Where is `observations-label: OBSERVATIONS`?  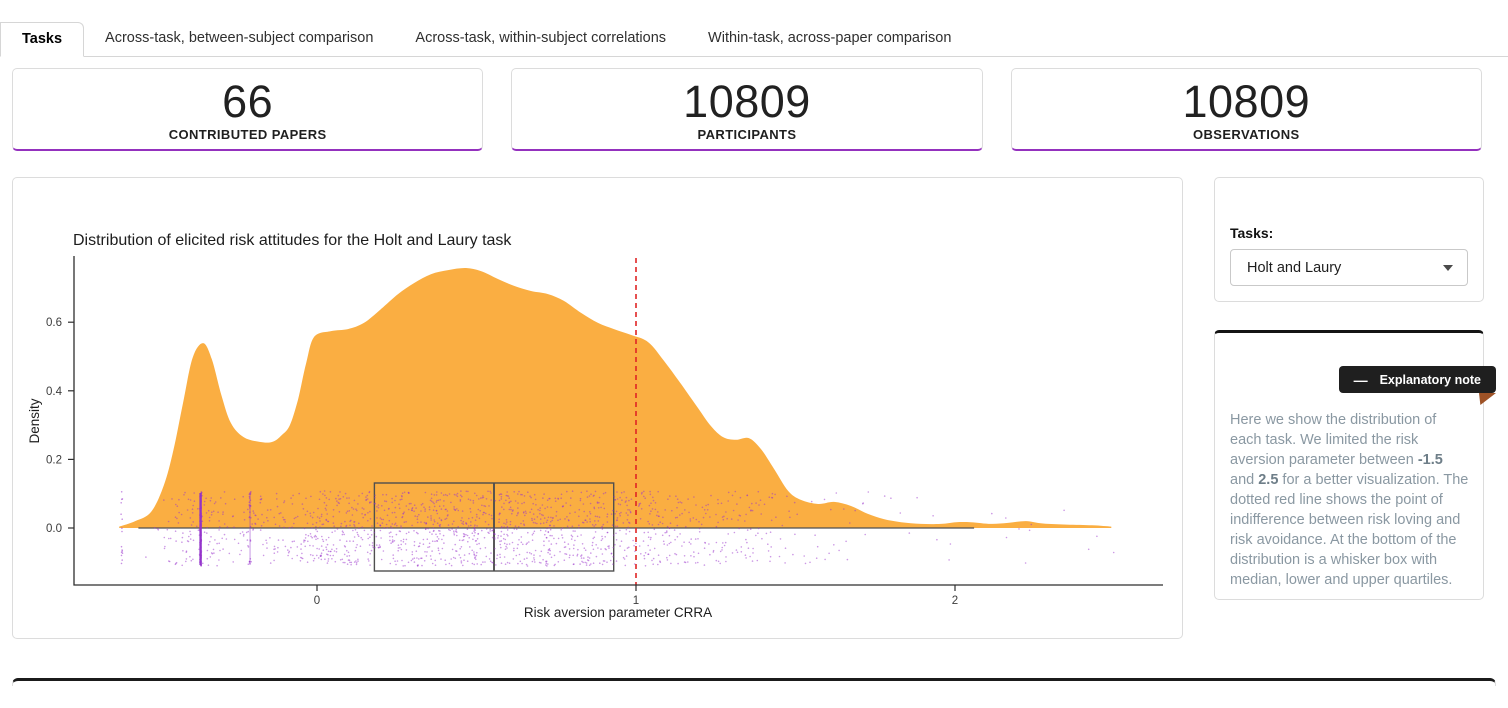
observations-label: OBSERVATIONS is located at coordinates (1246, 134).